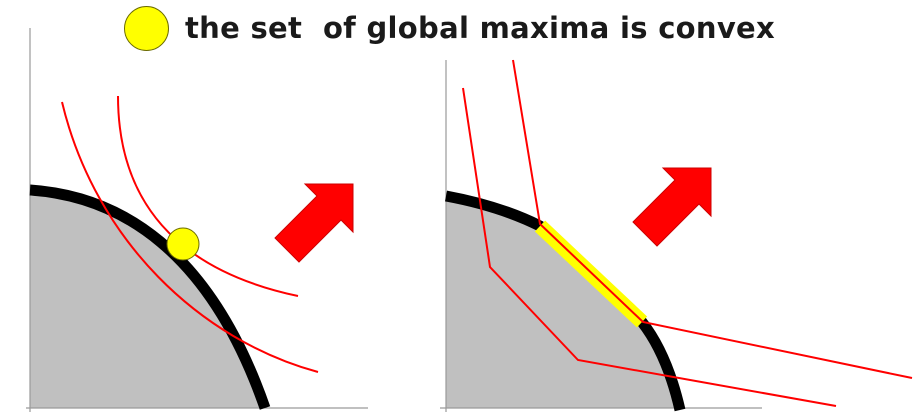 The height and width of the screenshot is (420, 916). I want to click on right-direction-arrow, so click(672, 207).